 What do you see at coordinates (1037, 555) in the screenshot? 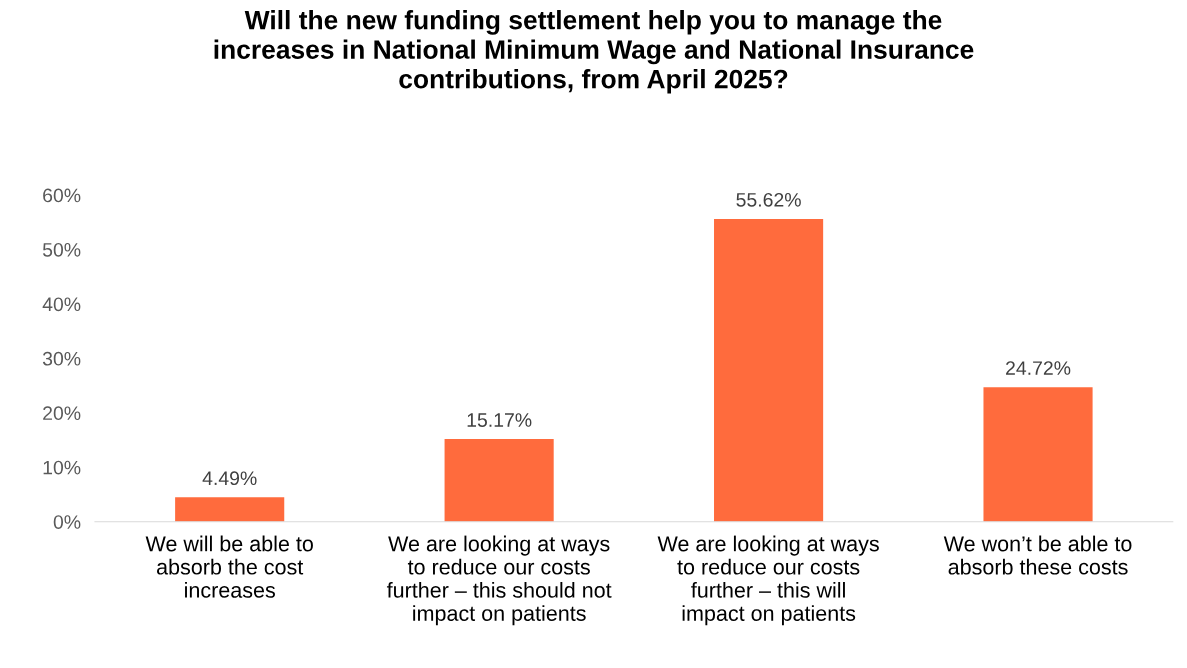
I see `x-tick-label: We won’t be able to absorb these costs` at bounding box center [1037, 555].